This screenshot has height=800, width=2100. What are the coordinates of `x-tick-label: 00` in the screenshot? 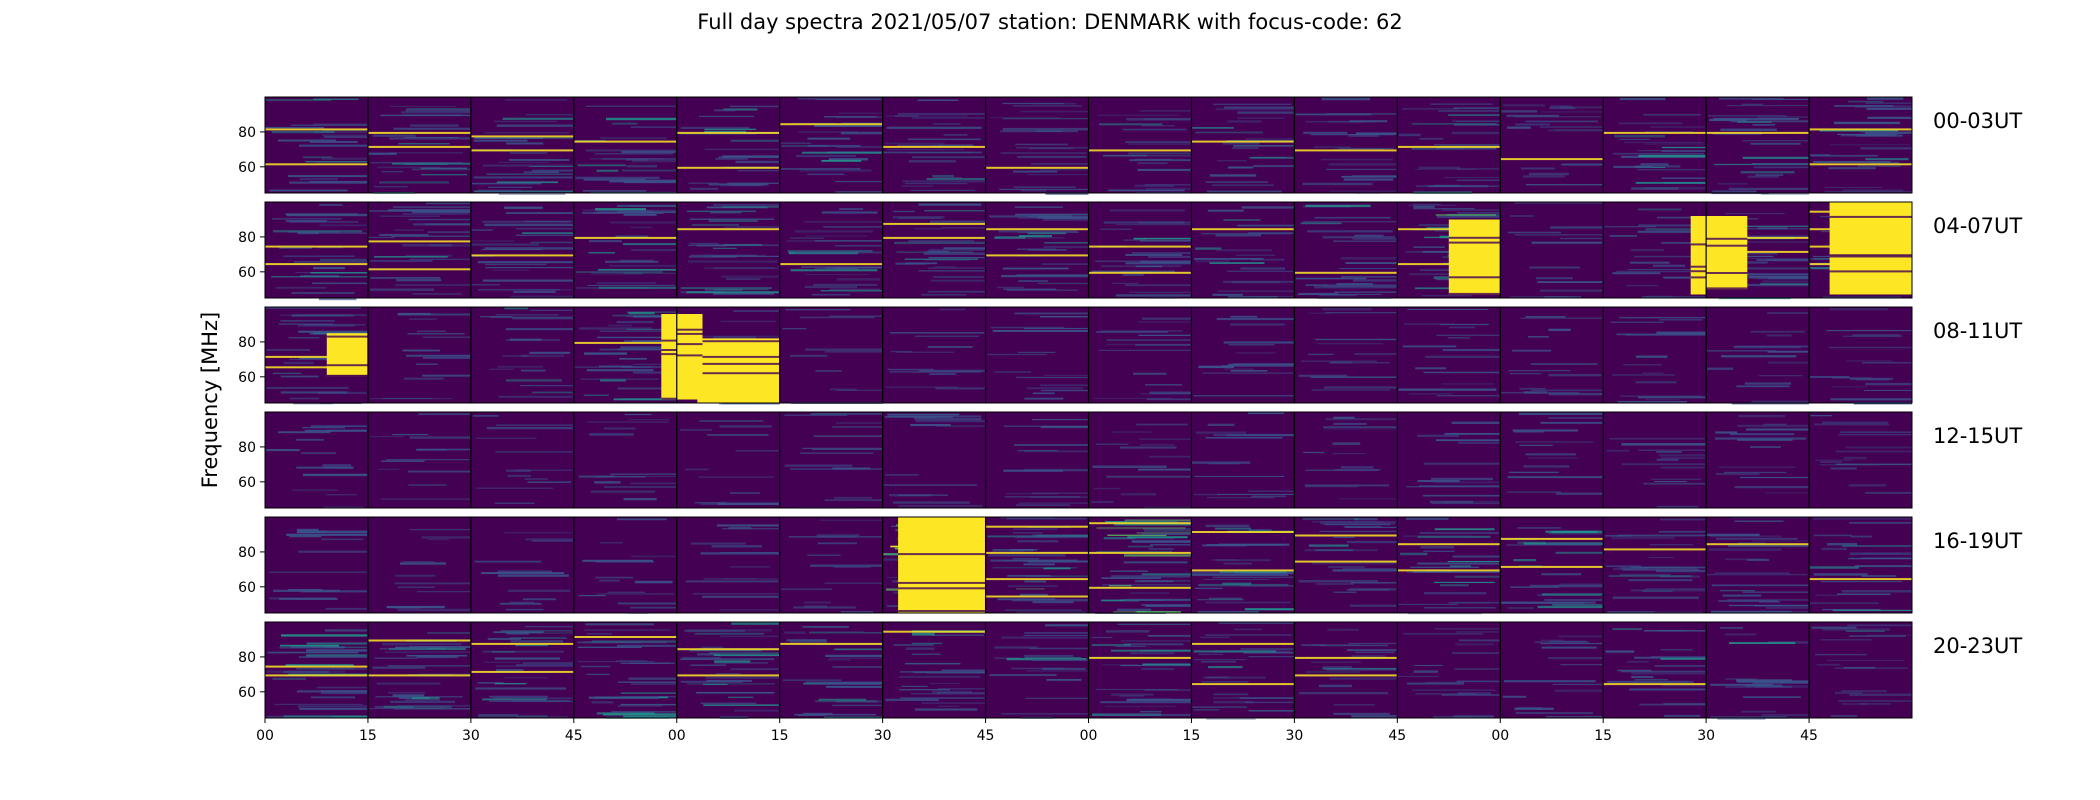 It's located at (1089, 736).